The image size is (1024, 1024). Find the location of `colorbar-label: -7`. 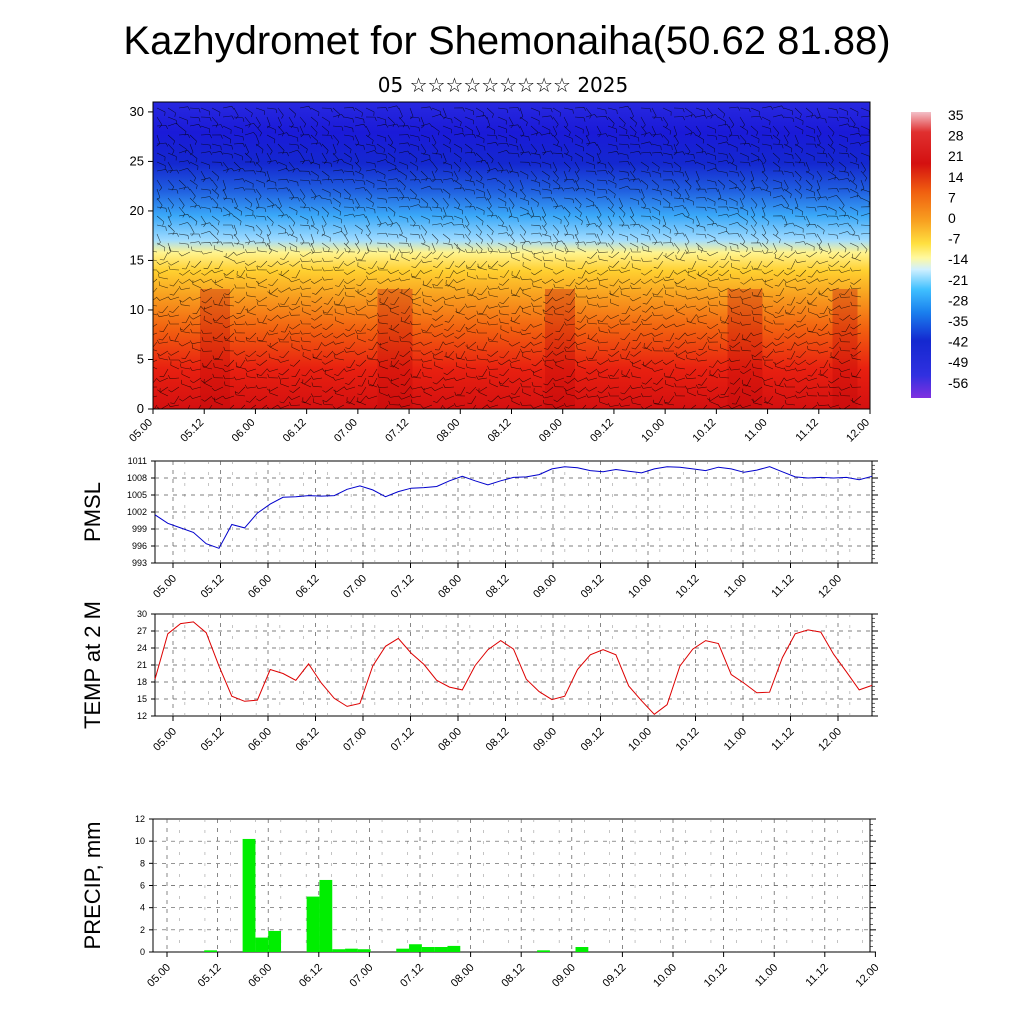

colorbar-label: -7 is located at coordinates (954, 239).